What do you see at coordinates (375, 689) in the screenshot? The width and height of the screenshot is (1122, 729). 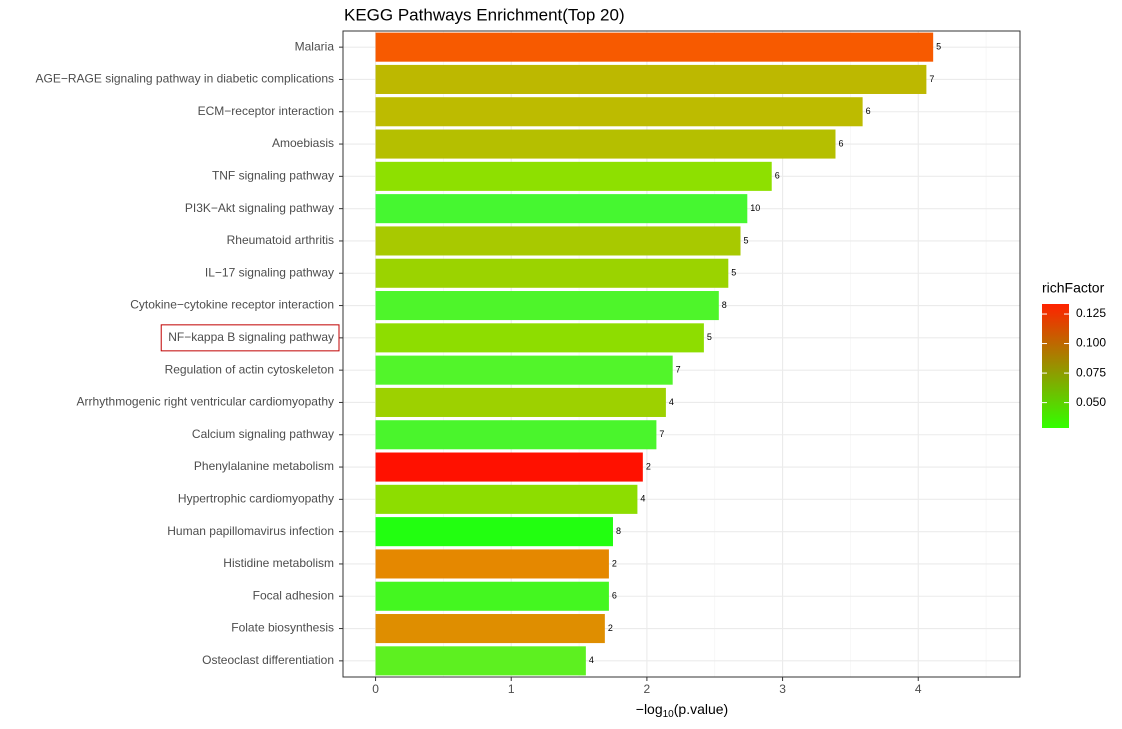 I see `x-tick-label: 0` at bounding box center [375, 689].